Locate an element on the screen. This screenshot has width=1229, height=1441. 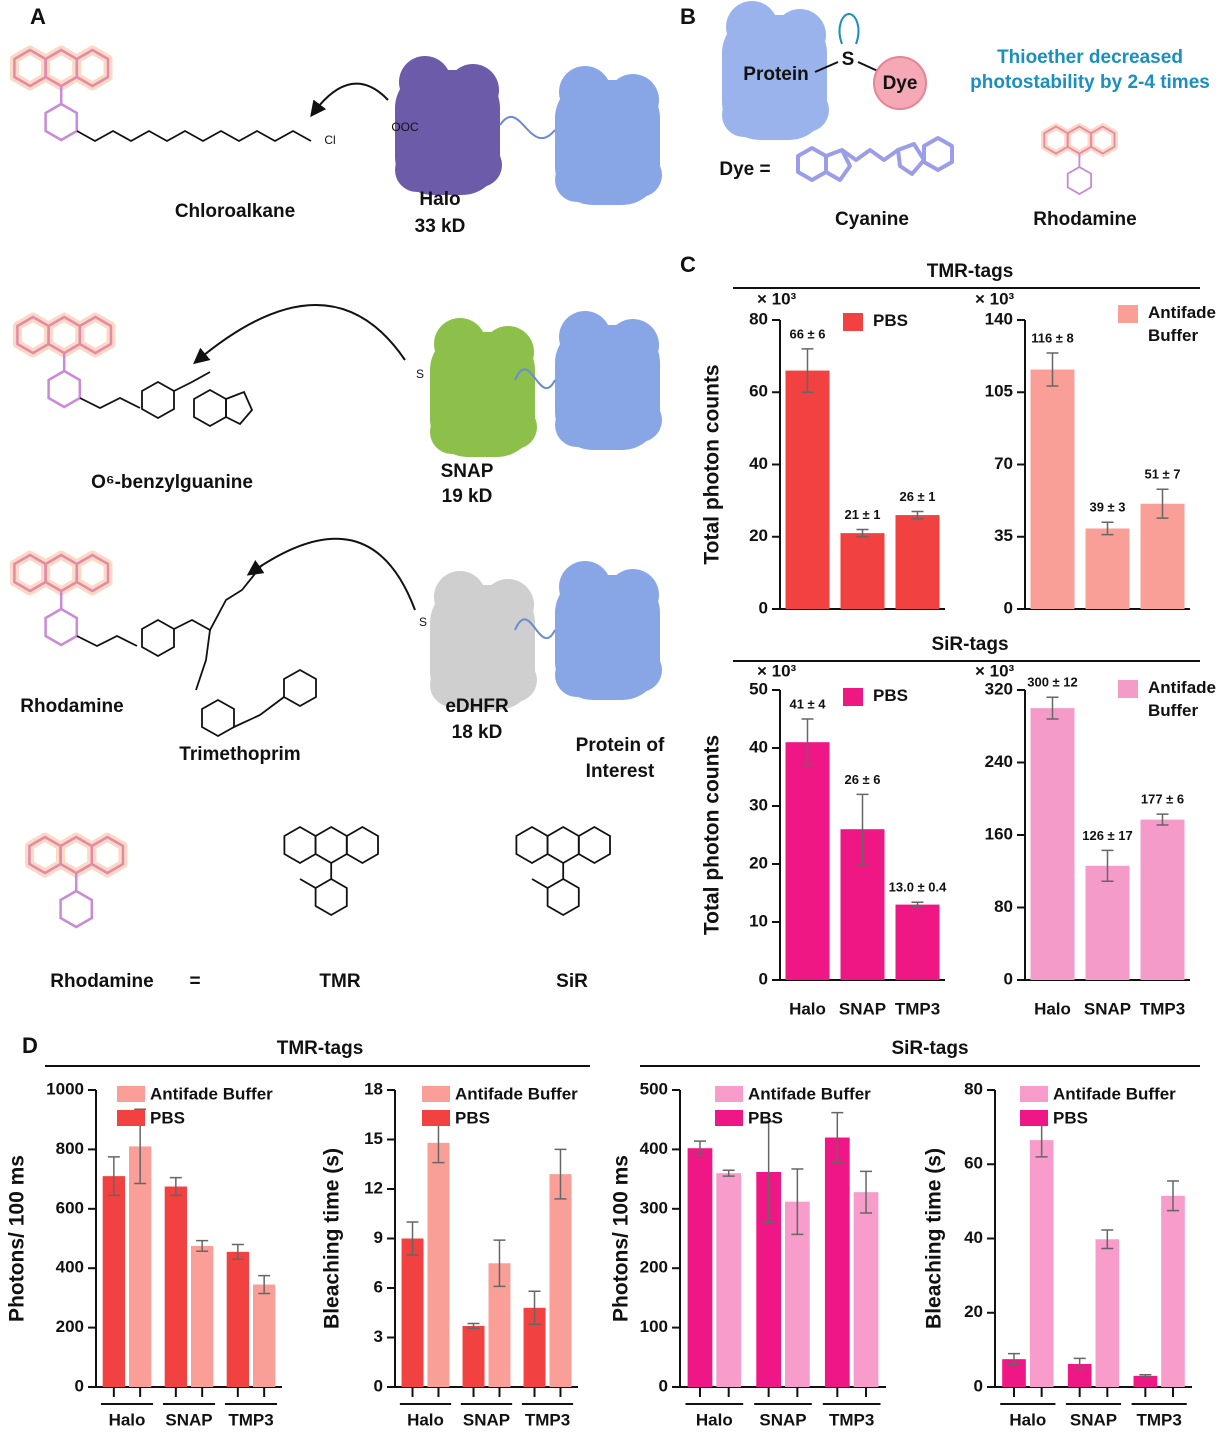
y-tick-label: 40 is located at coordinates (758, 746).